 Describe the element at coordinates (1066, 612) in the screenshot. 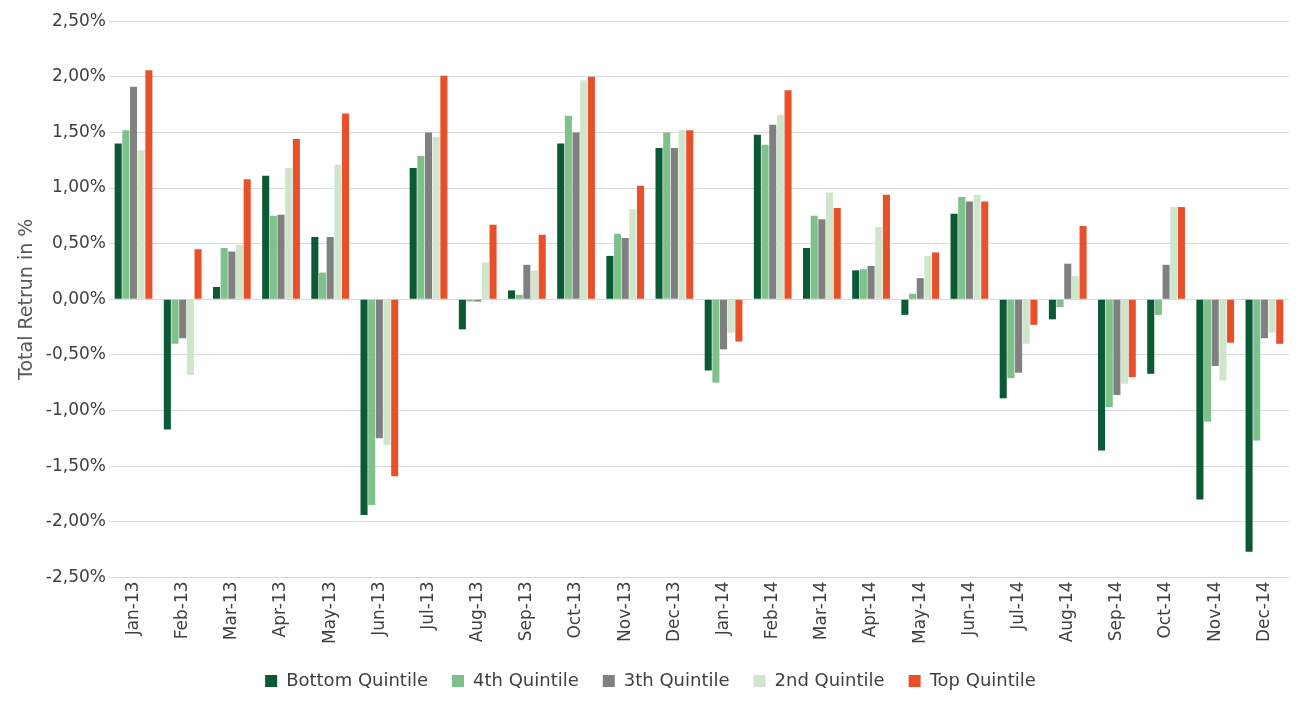

I see `x-tick-label: Aug-14` at that location.